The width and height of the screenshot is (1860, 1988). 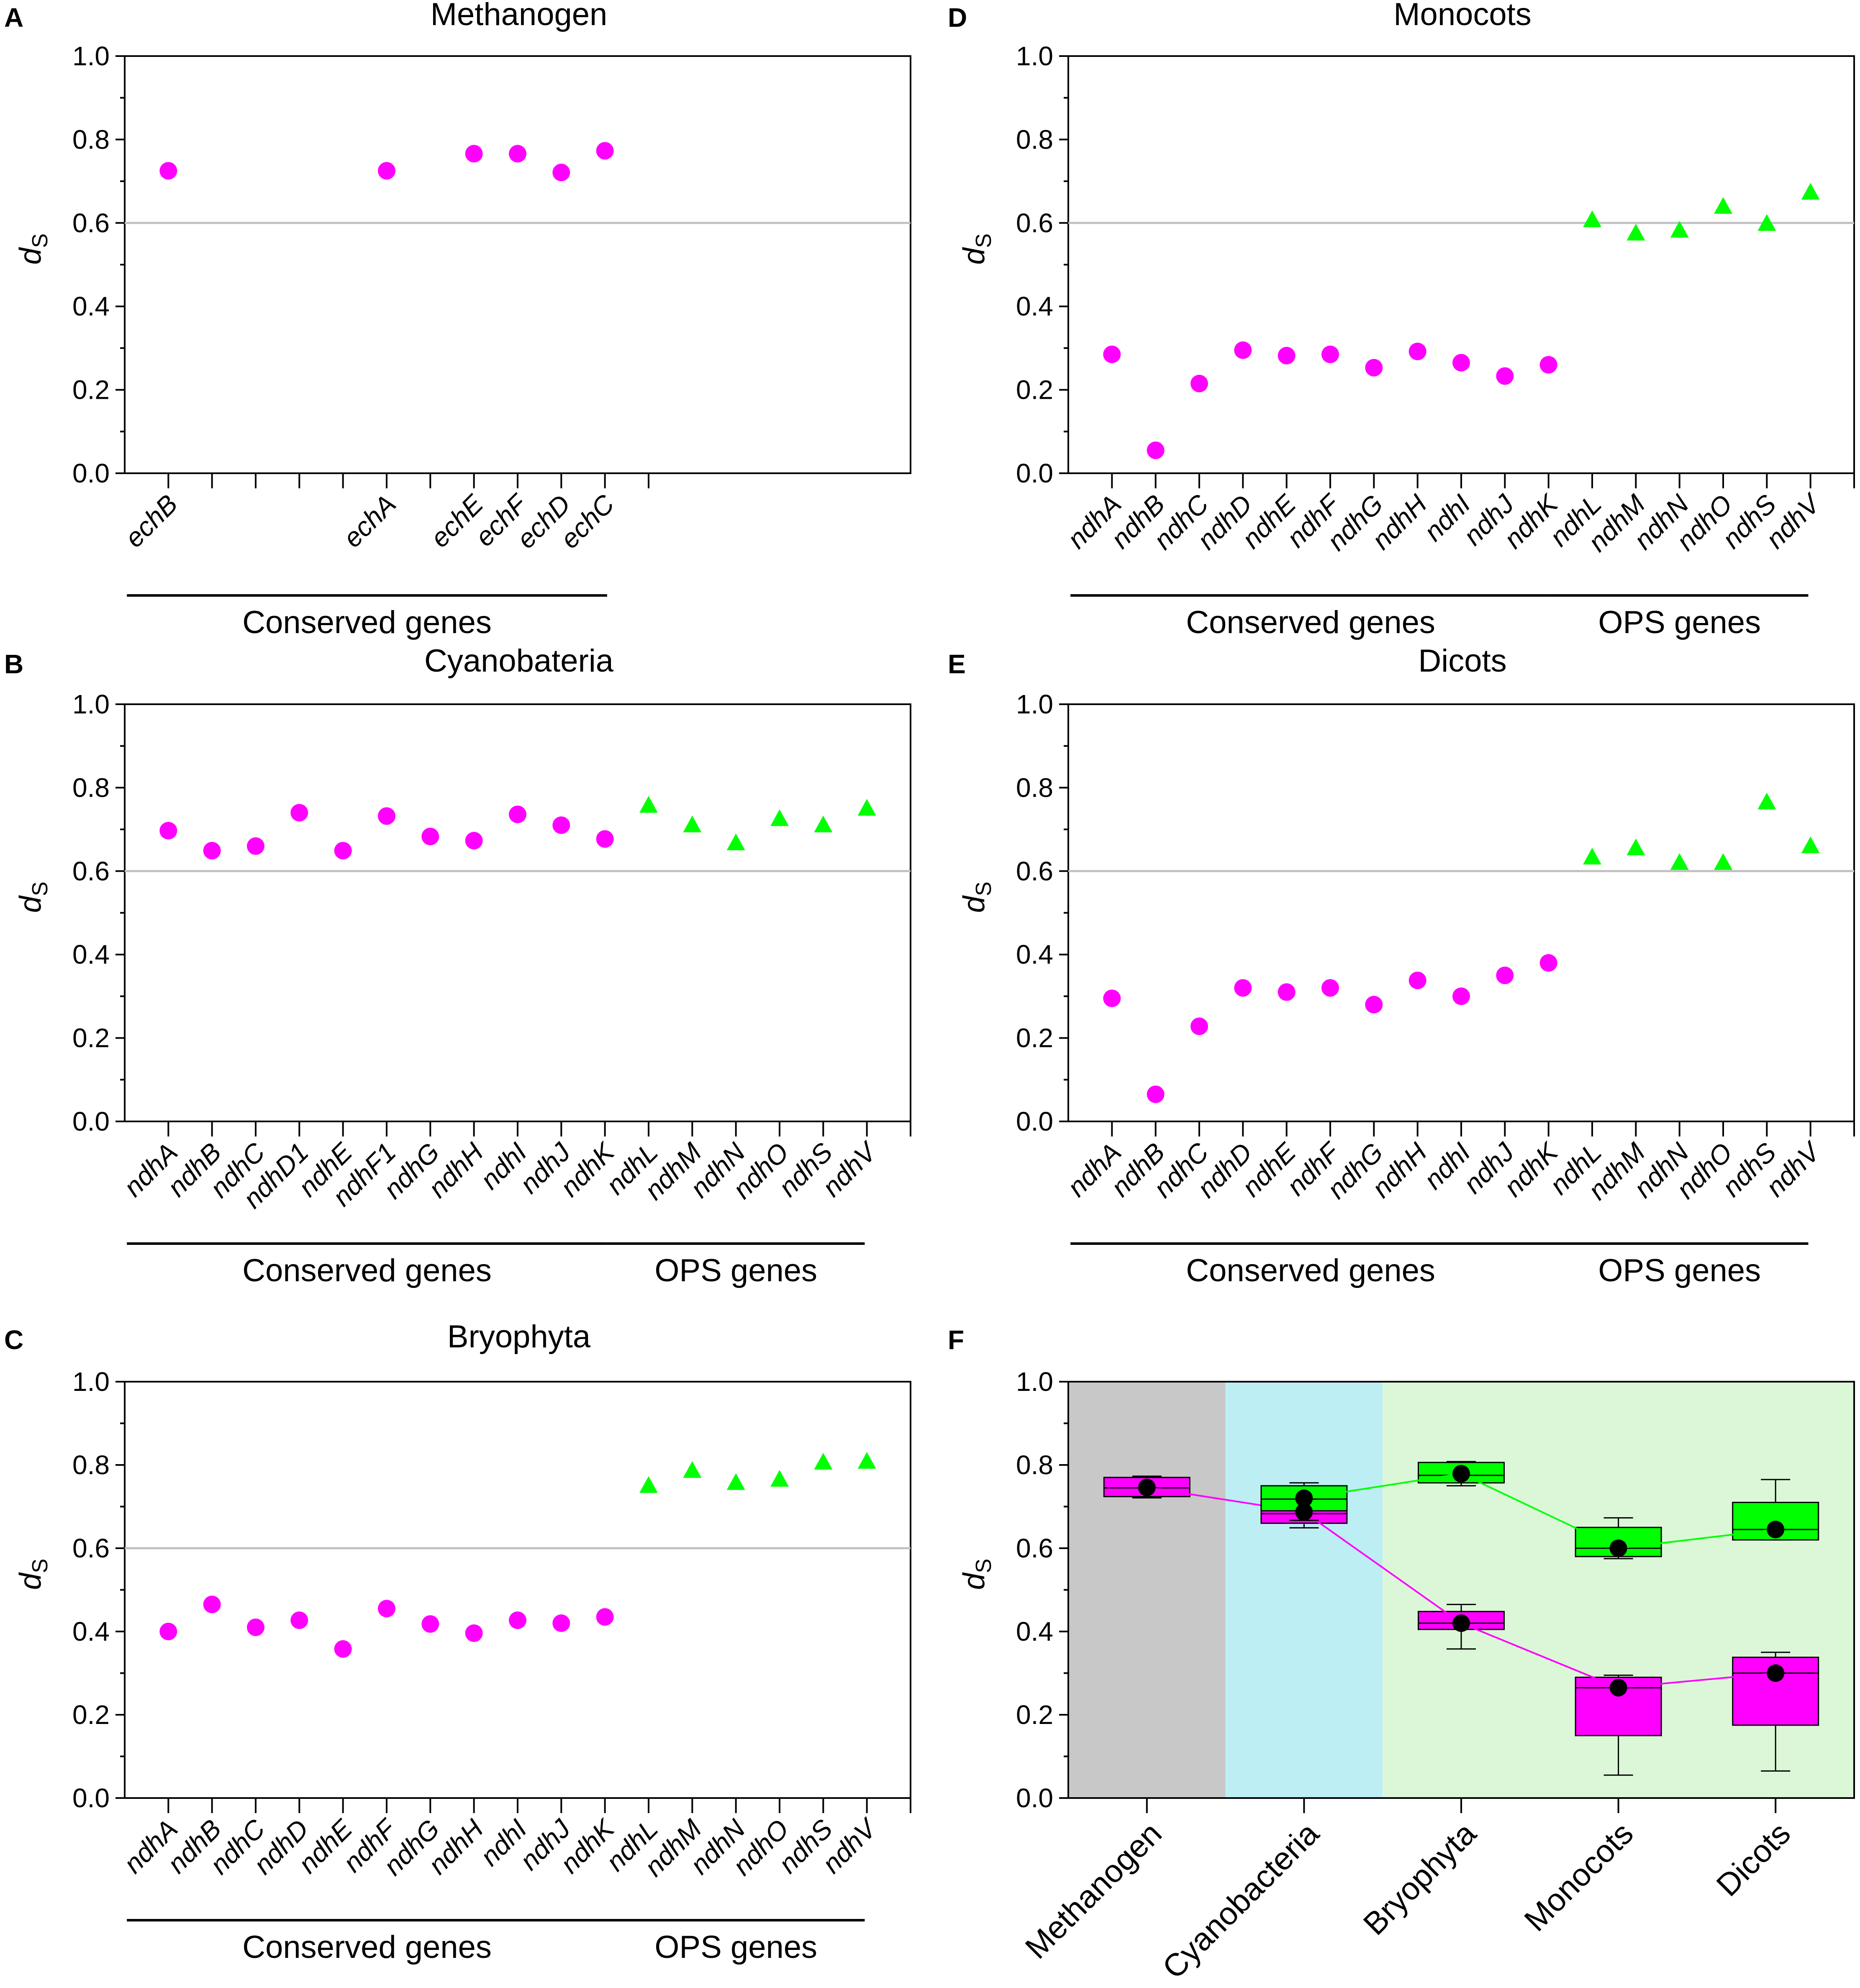 I want to click on panel-letter: E, so click(x=957, y=664).